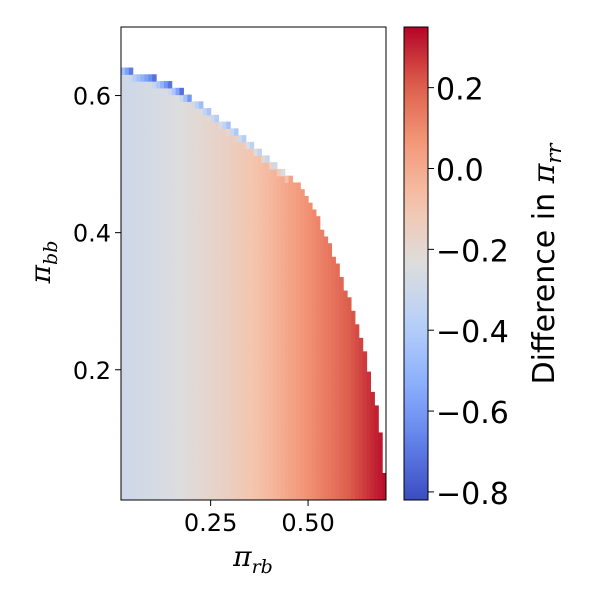 This screenshot has height=600, width=600. What do you see at coordinates (92, 371) in the screenshot?
I see `y-tick-label: 0.2` at bounding box center [92, 371].